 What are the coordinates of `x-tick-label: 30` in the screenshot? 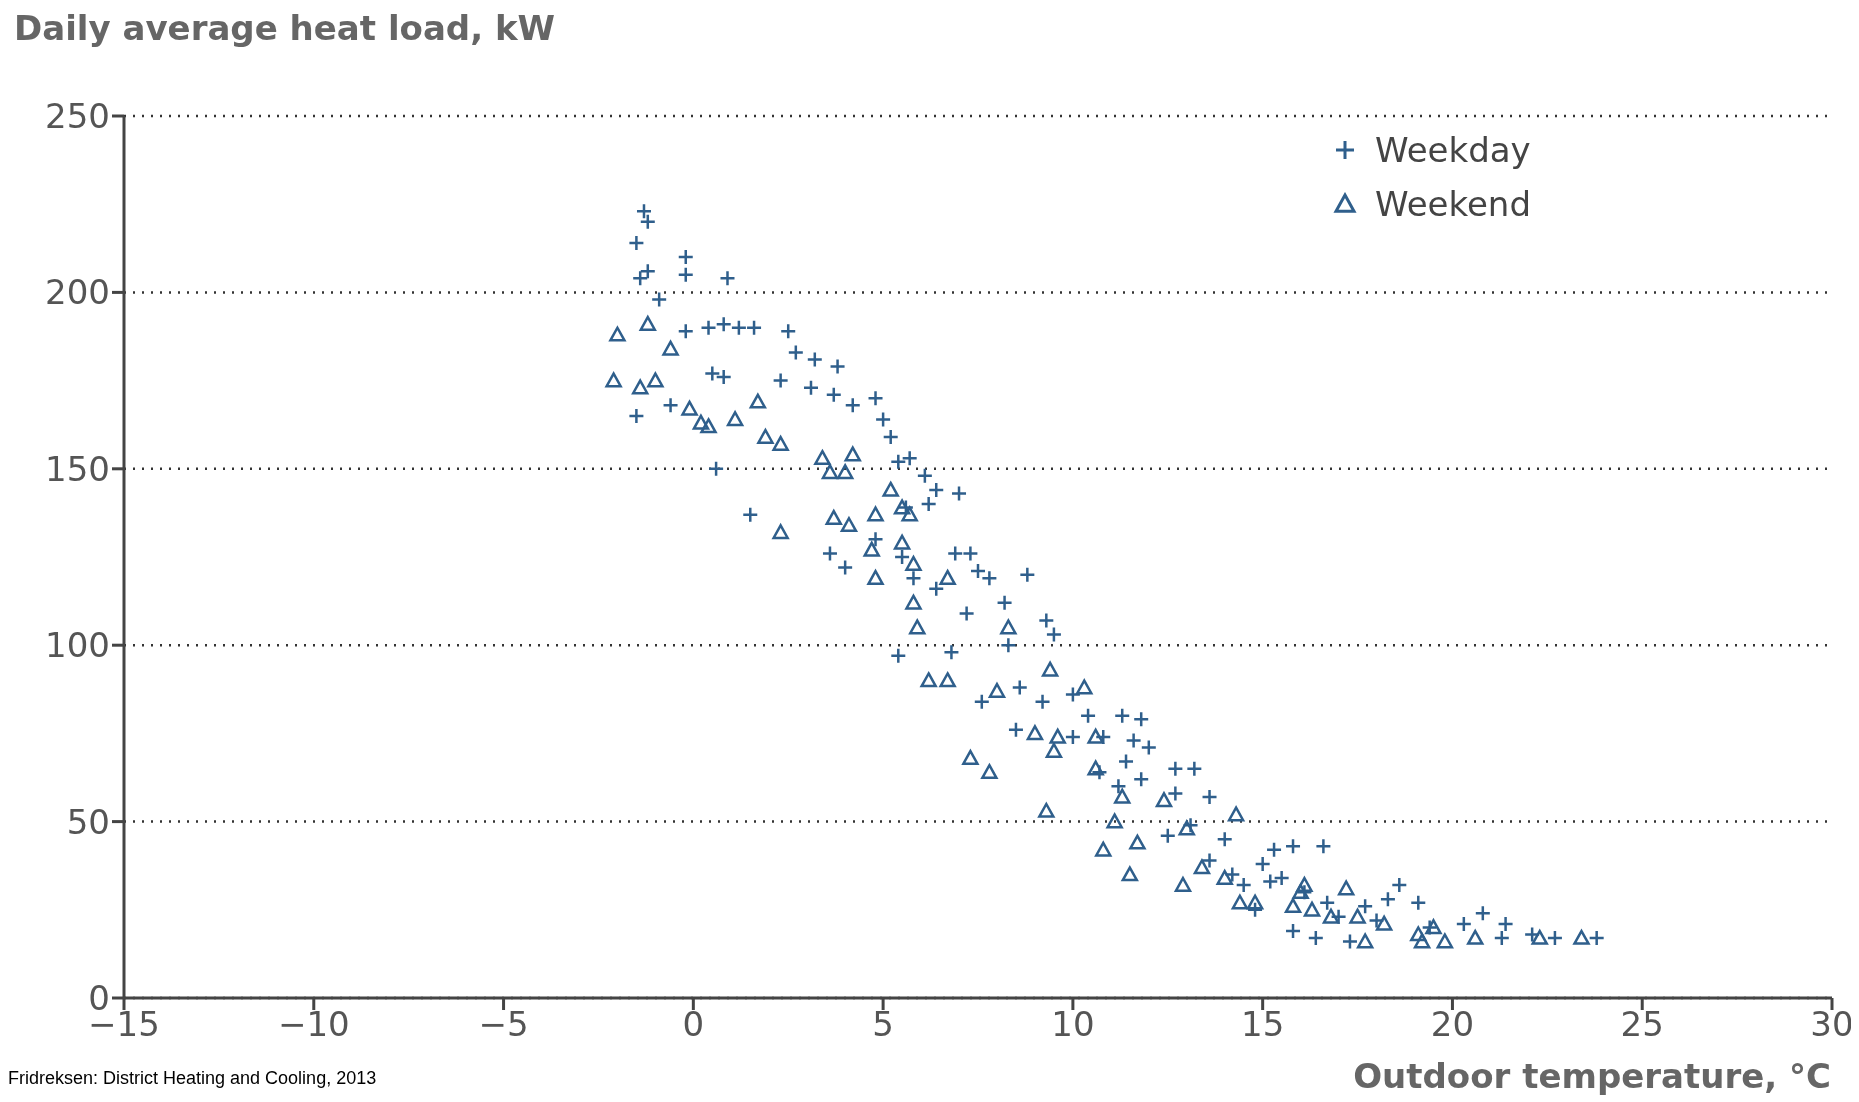 It's located at (1832, 1024).